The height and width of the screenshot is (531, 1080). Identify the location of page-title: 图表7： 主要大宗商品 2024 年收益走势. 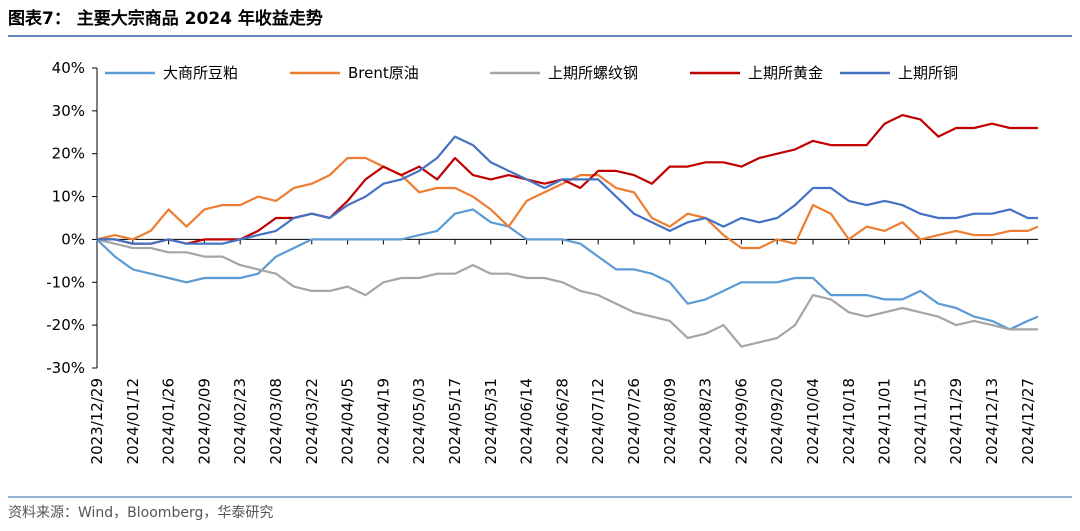
(165, 18).